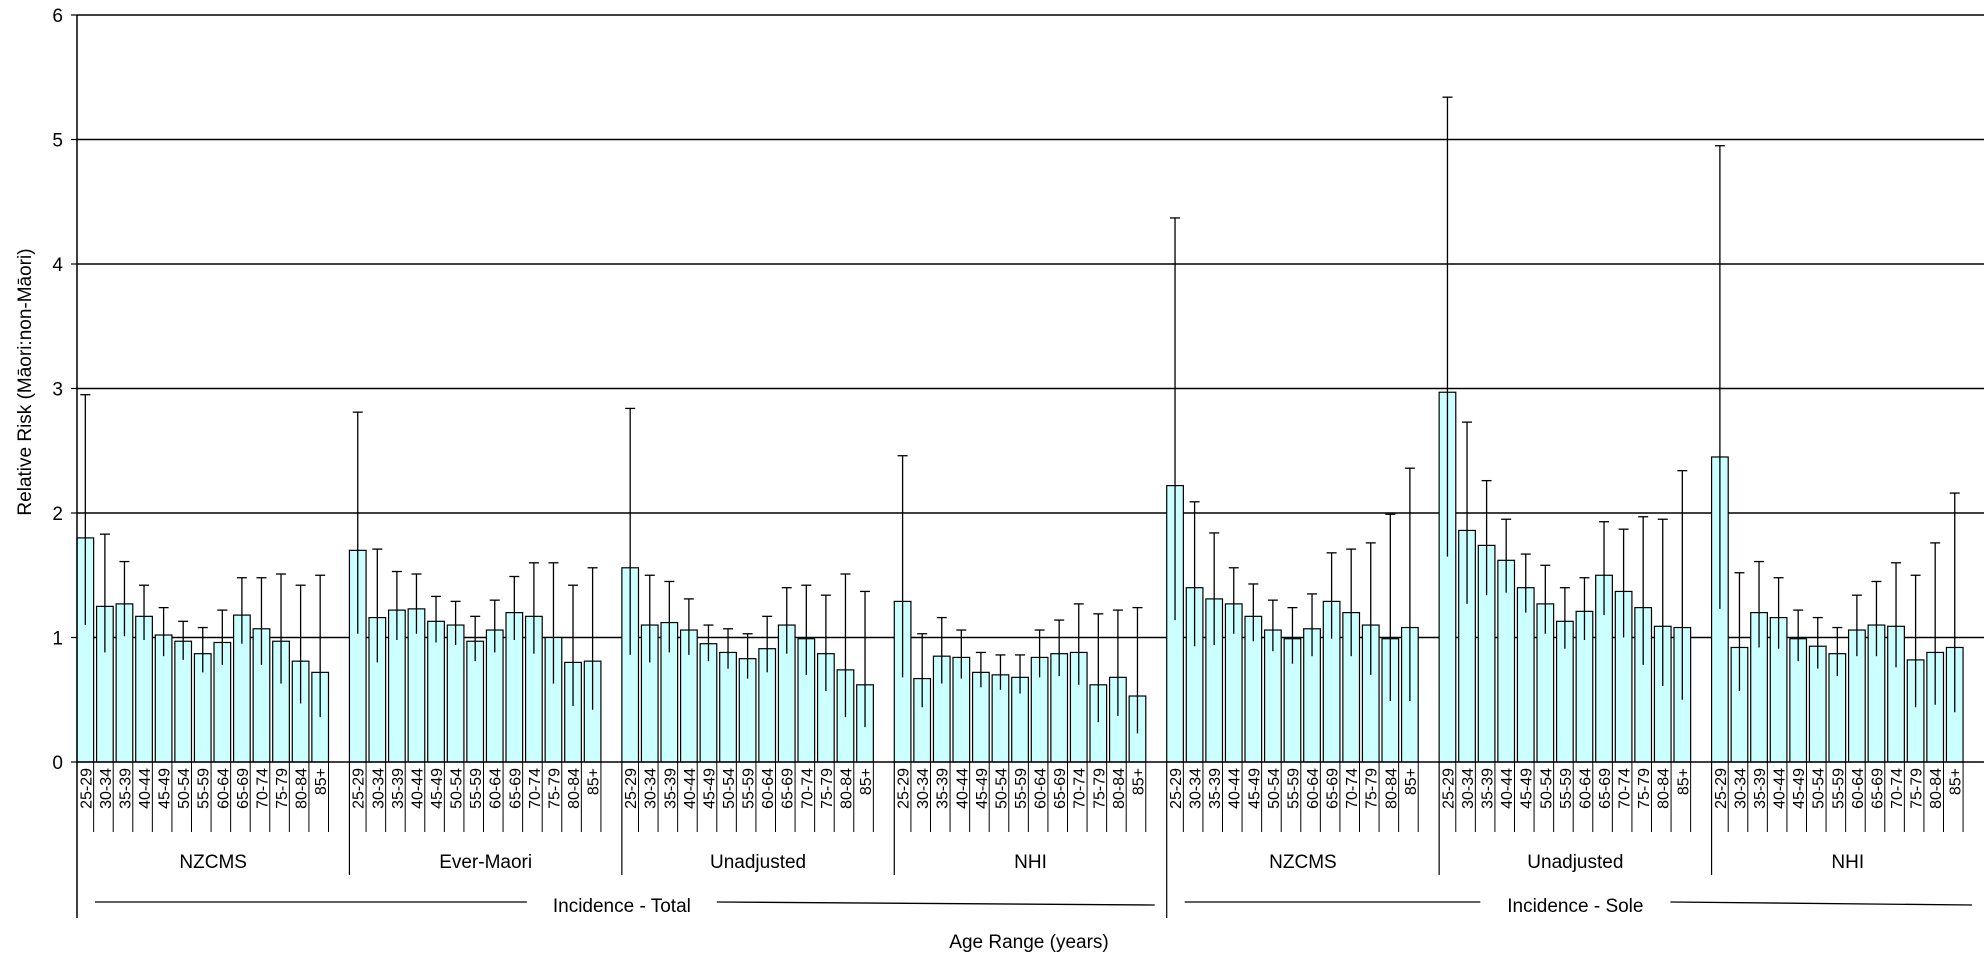  Describe the element at coordinates (57, 390) in the screenshot. I see `y-tick-label: 3` at that location.